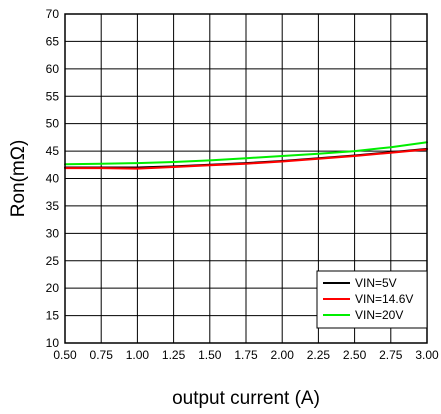 The height and width of the screenshot is (414, 441). Describe the element at coordinates (53, 288) in the screenshot. I see `y-tick-label: 20` at that location.